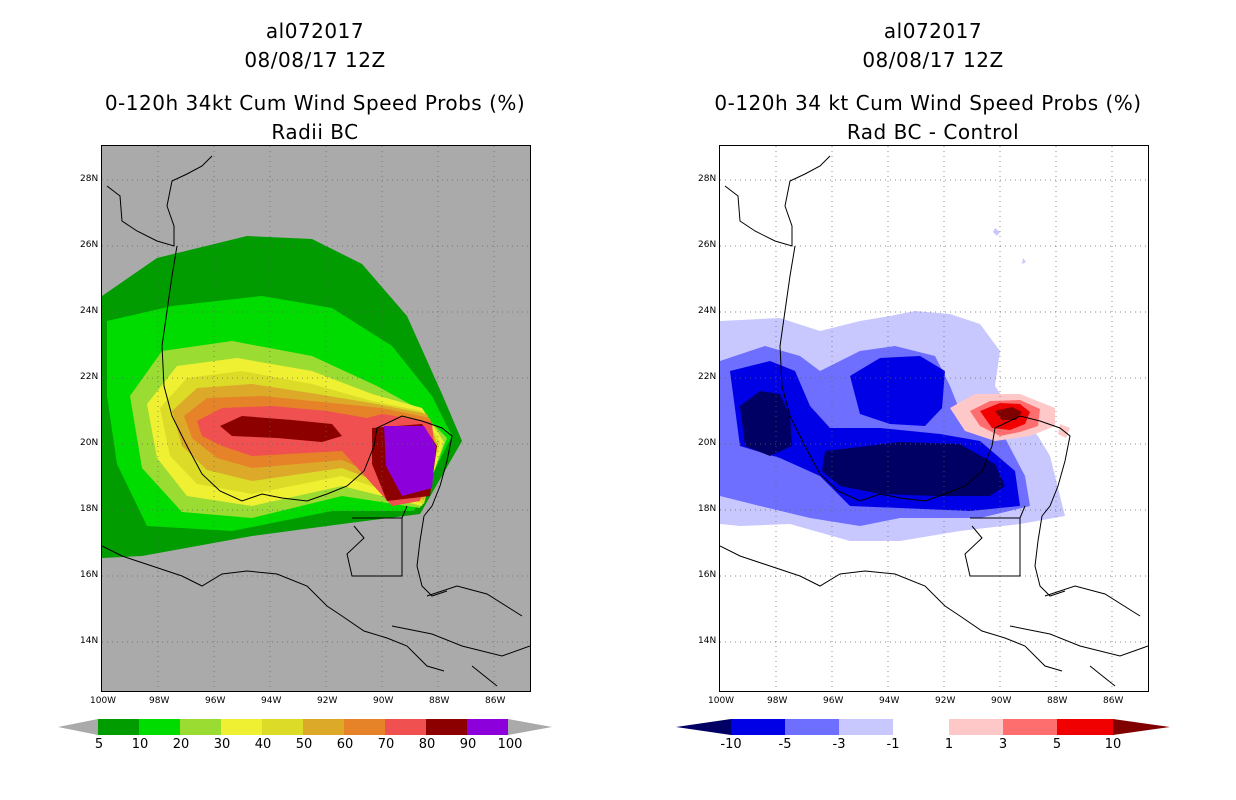 The image size is (1236, 800). I want to click on left-title-product: 0-120h 34kt Cum Wind Speed Probs (%), so click(315, 103).